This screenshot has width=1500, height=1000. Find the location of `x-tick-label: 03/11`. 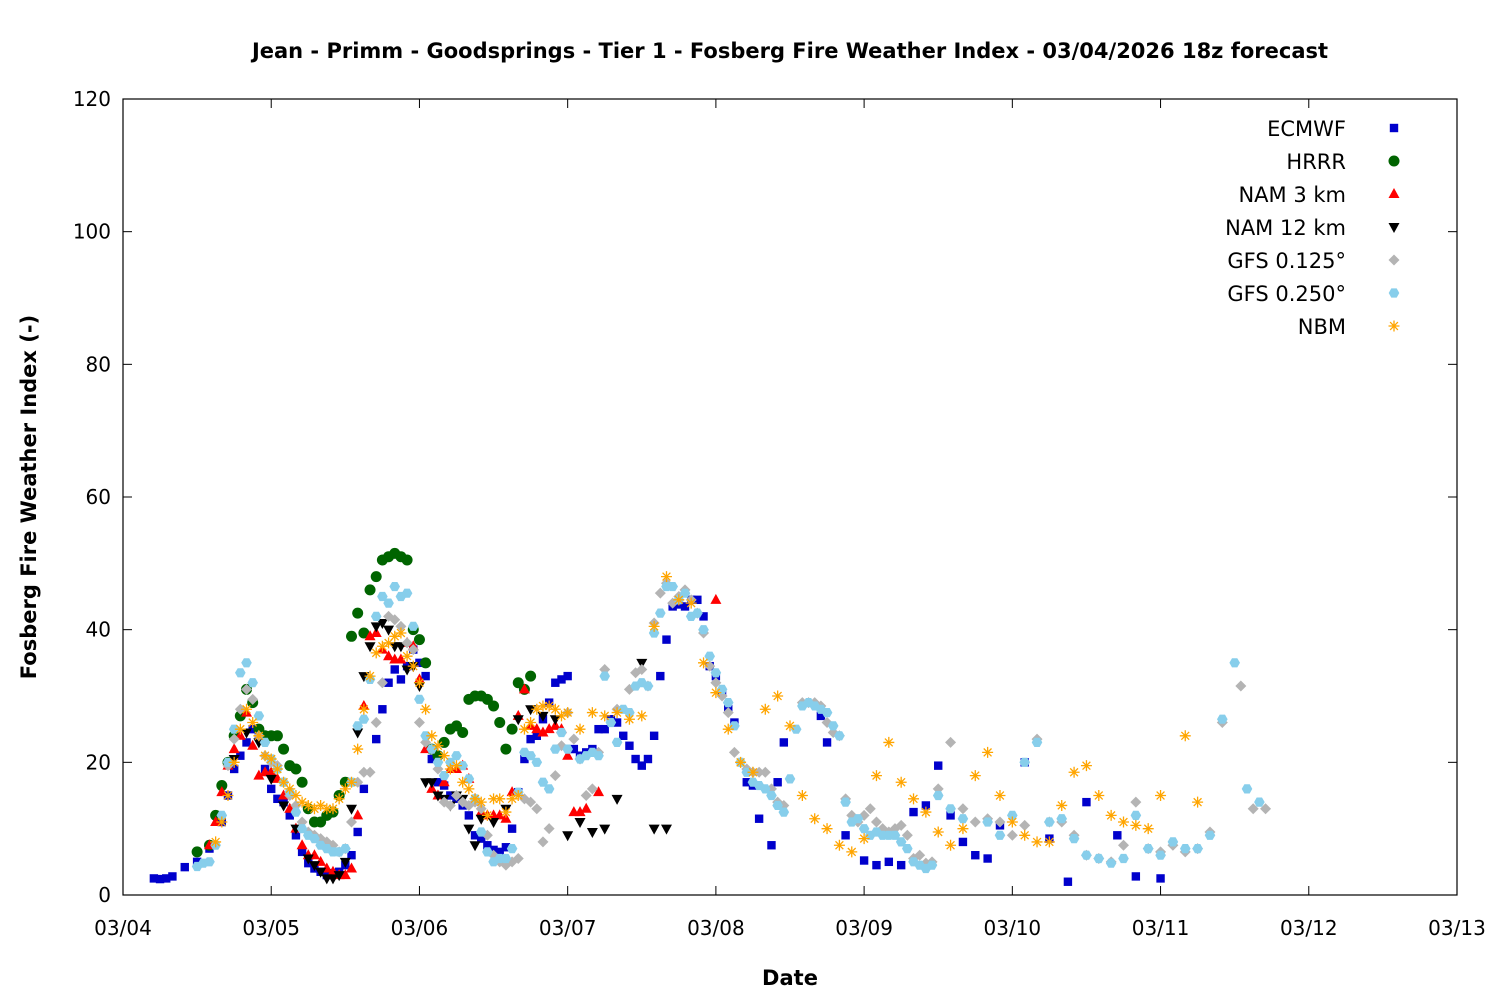

x-tick-label: 03/11 is located at coordinates (1161, 928).